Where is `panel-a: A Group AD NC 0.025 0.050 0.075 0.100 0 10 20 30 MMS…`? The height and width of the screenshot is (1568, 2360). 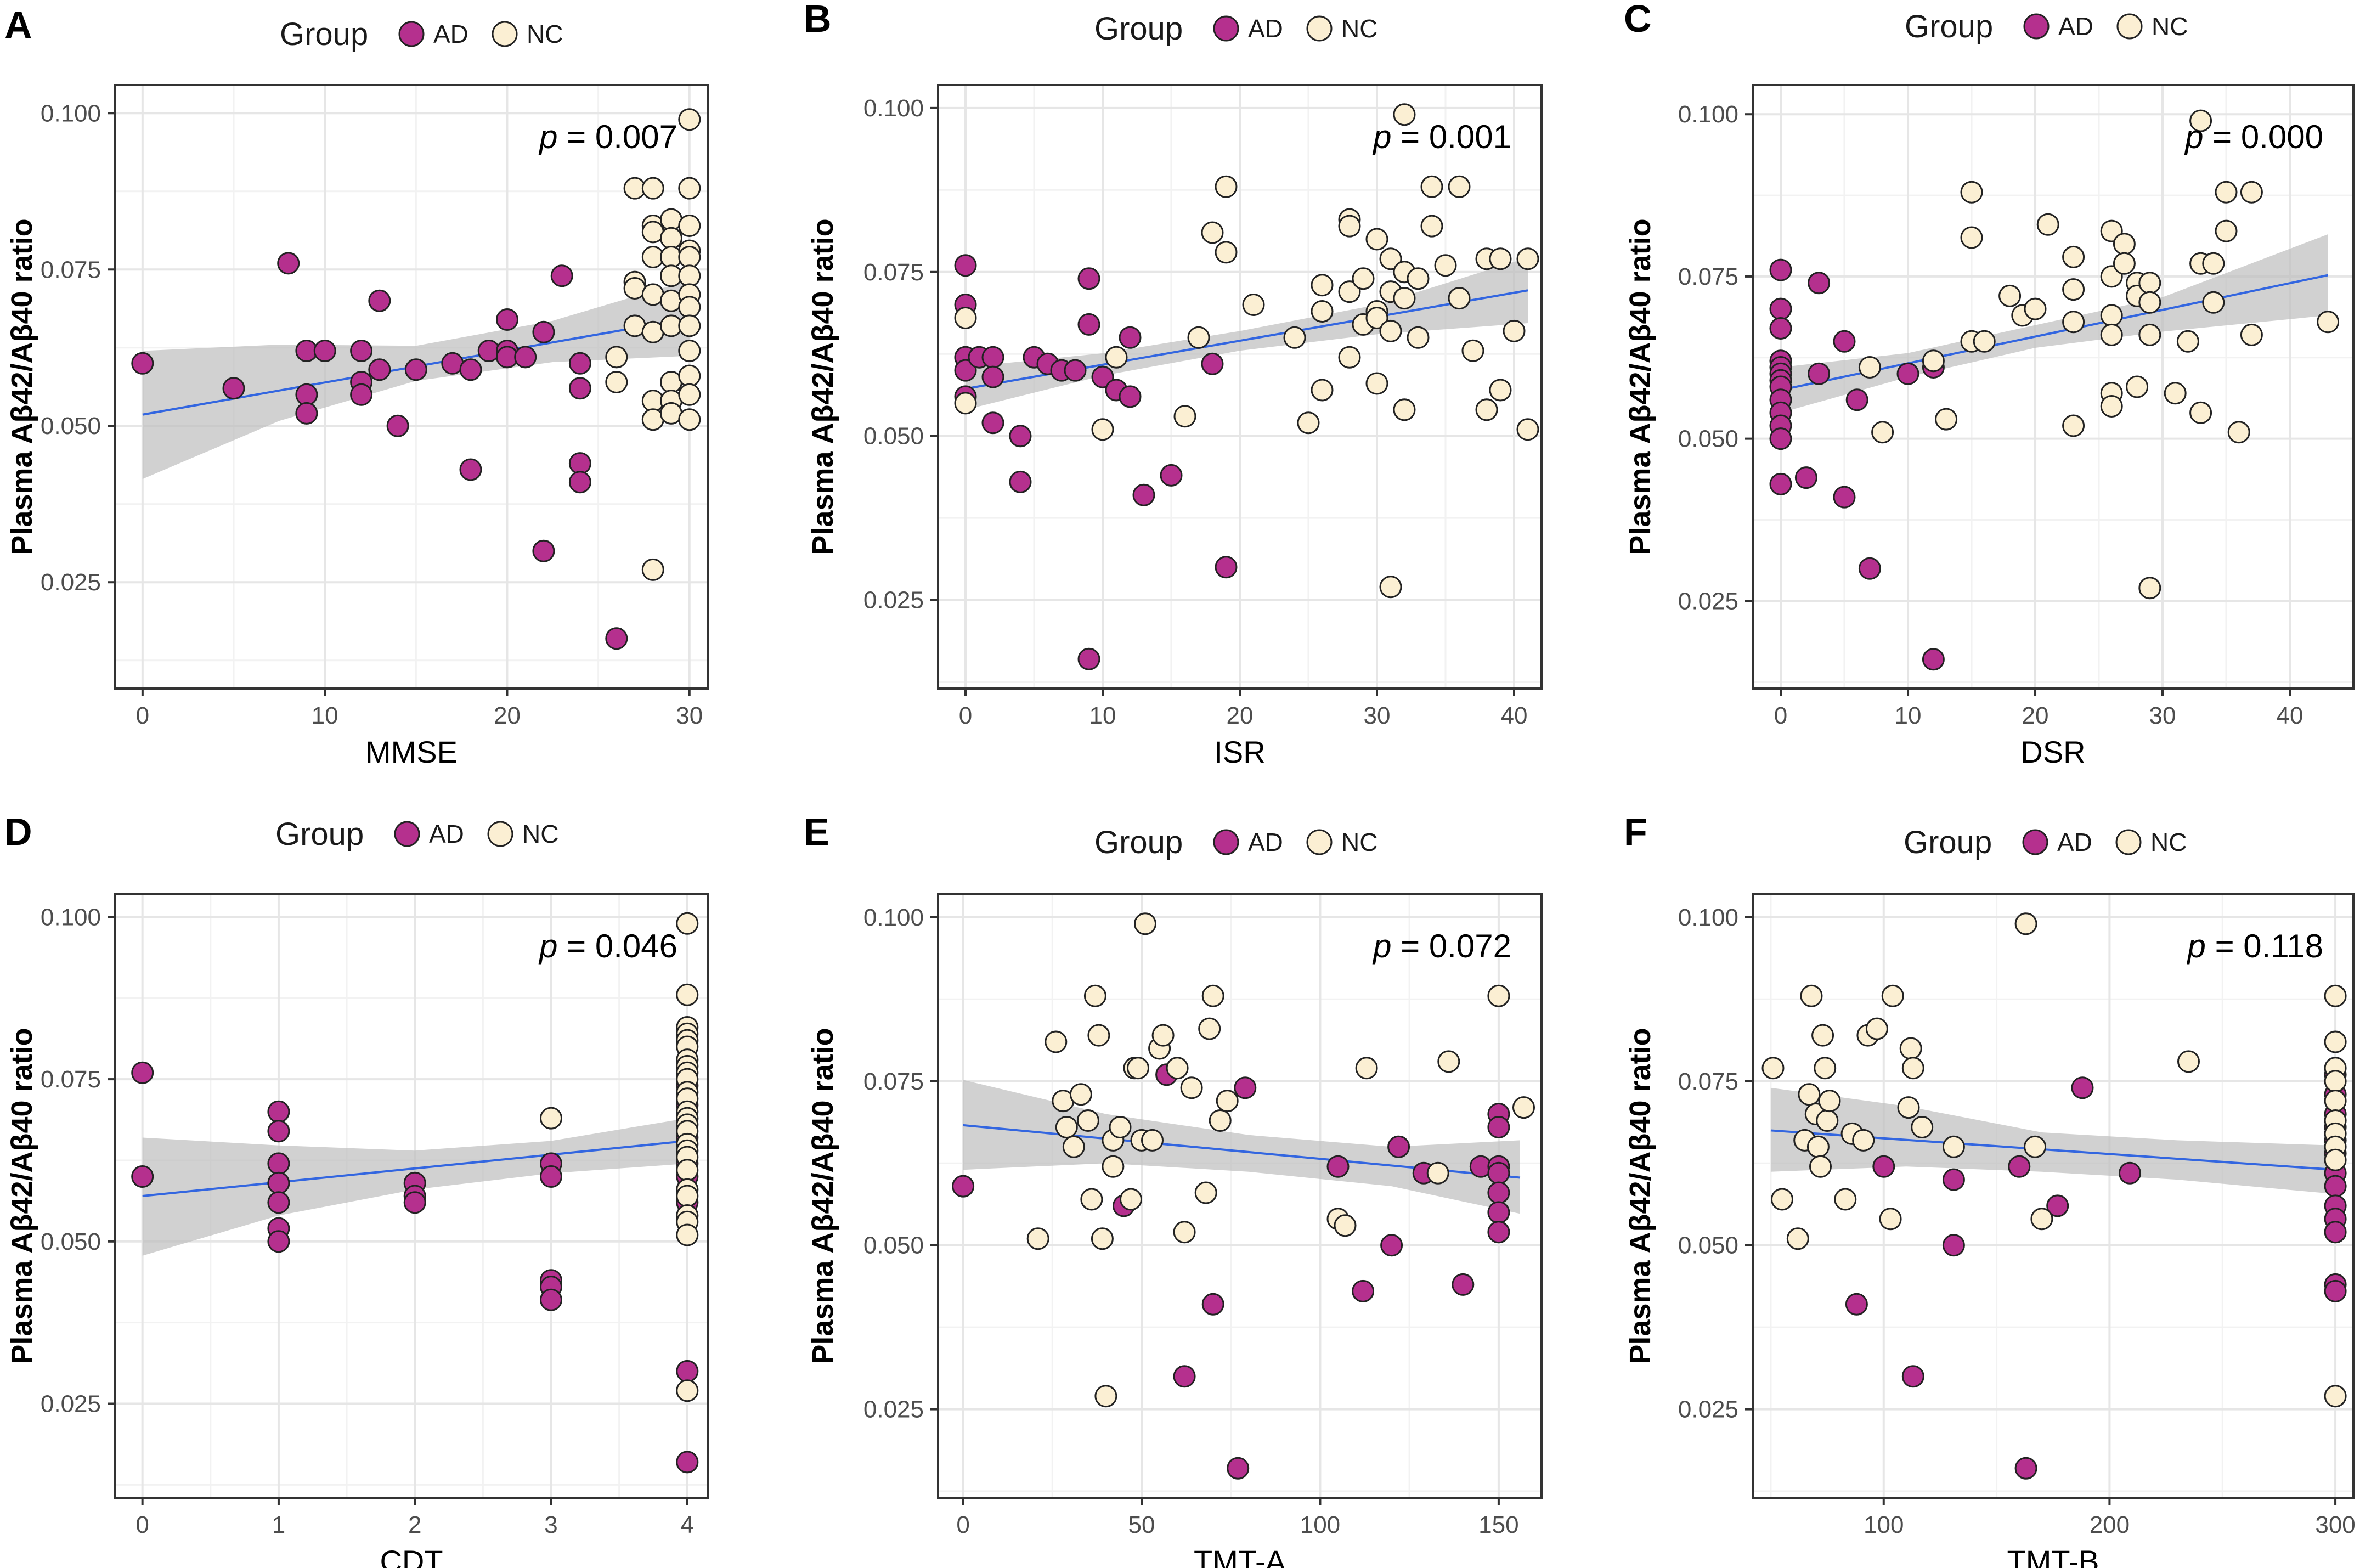
panel-a: A Group AD NC 0.025 0.050 0.075 0.100 0 10 20 30 MMS… is located at coordinates (356, 386).